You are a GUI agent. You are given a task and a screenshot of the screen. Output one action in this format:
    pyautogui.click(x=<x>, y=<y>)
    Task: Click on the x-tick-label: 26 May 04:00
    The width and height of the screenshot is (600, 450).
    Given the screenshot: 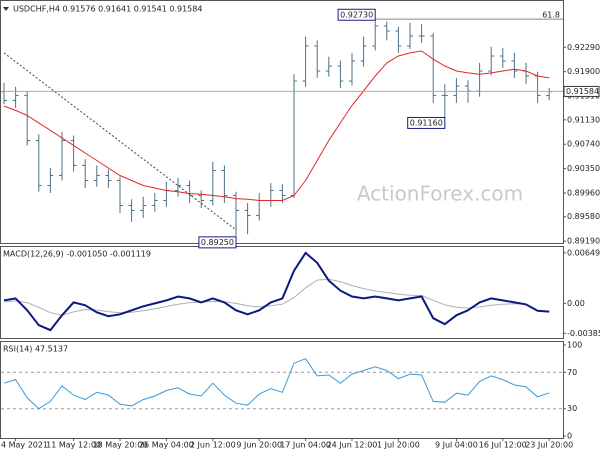 What is the action you would take?
    pyautogui.click(x=166, y=445)
    